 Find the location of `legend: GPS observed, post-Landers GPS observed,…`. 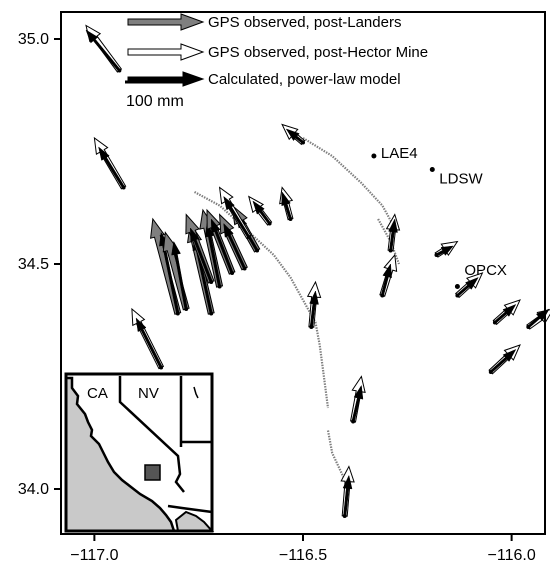

legend: GPS observed, post-Landers GPS observed,… is located at coordinates (276, 61).